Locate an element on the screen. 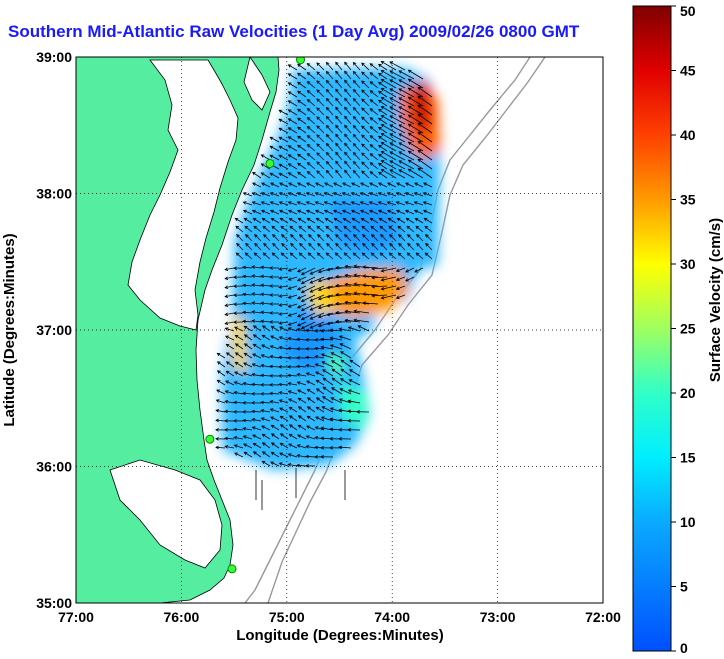  delaware-bay is located at coordinates (257, 84).